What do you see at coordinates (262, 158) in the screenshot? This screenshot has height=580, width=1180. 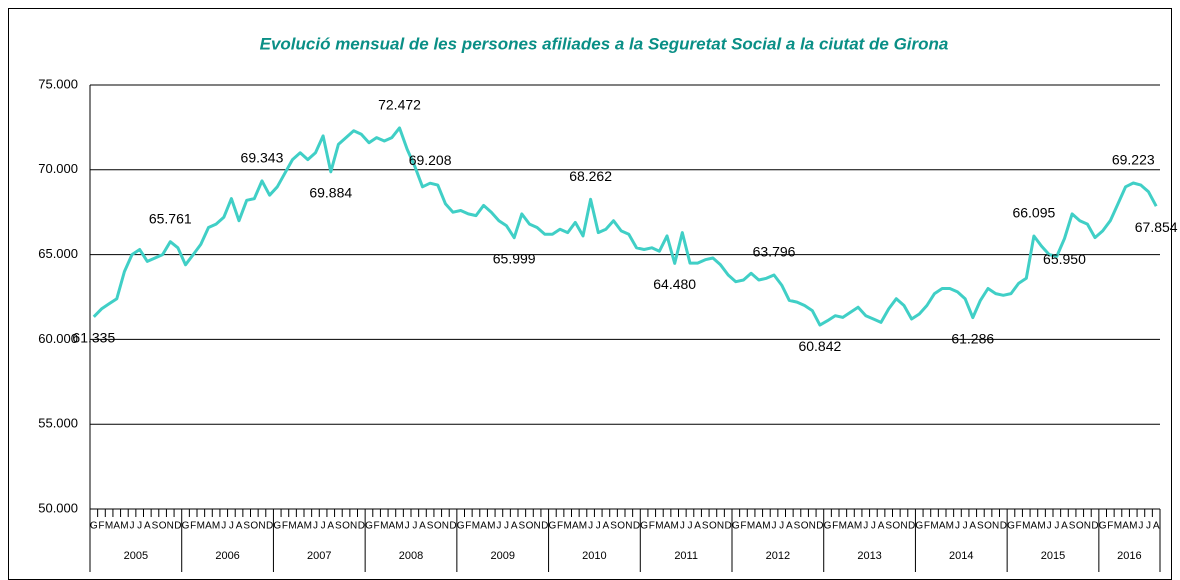 I see `data-label: 69.343` at bounding box center [262, 158].